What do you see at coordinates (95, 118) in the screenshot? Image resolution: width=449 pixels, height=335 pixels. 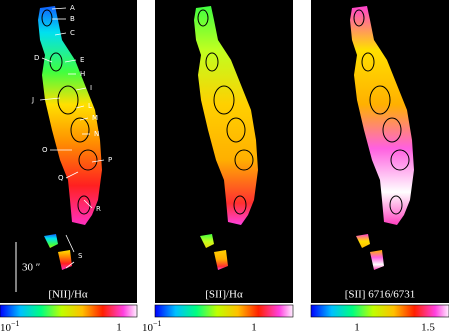 I see `region-label: M` at bounding box center [95, 118].